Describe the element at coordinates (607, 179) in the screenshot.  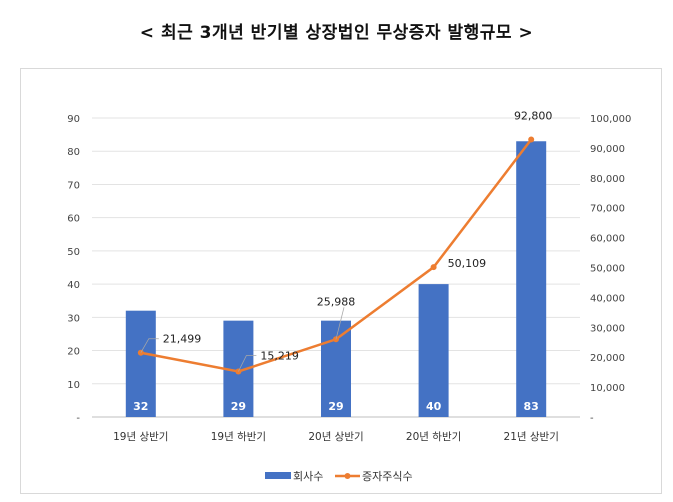
I see `right-axis-tick: 80,000` at that location.